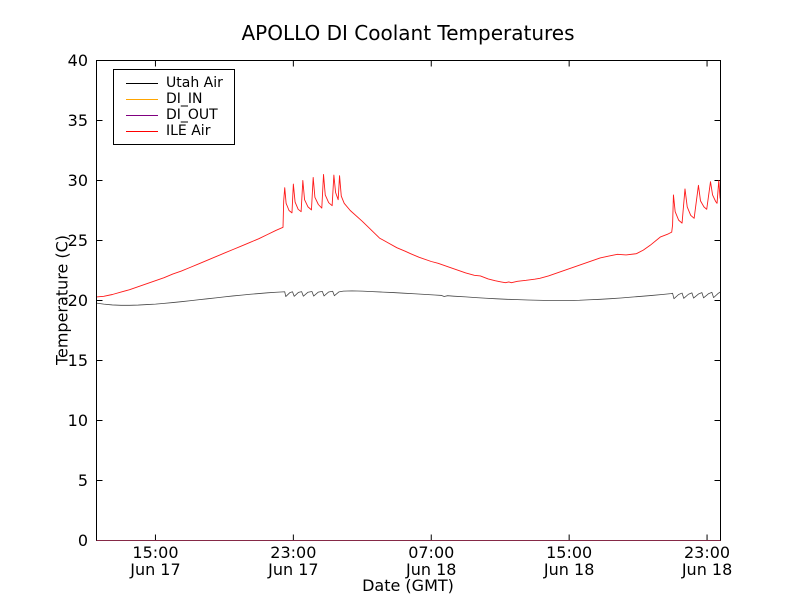 Image resolution: width=800 pixels, height=600 pixels. I want to click on y-tick-label: 30, so click(78, 180).